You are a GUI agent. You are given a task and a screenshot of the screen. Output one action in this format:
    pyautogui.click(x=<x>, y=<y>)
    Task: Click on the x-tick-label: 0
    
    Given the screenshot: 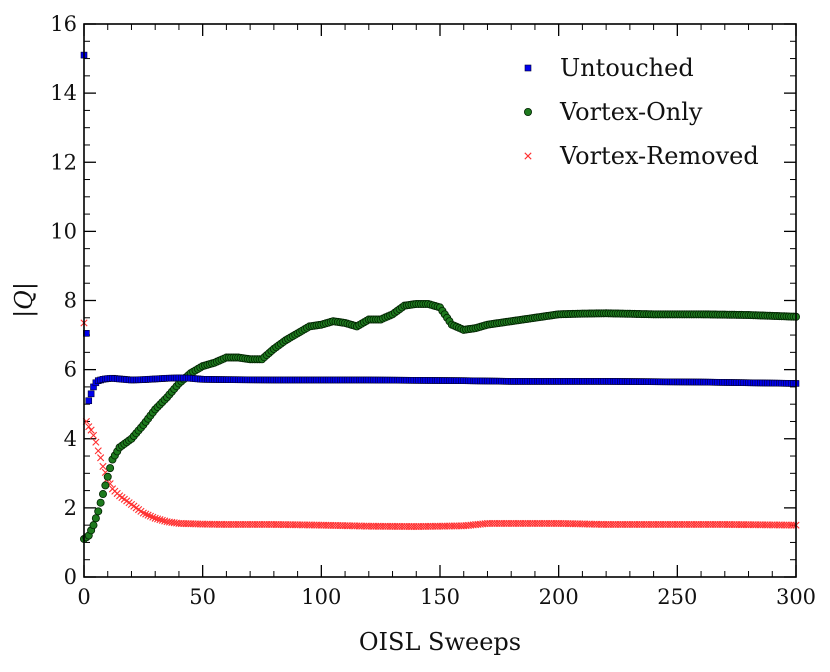 What is the action you would take?
    pyautogui.click(x=83, y=597)
    